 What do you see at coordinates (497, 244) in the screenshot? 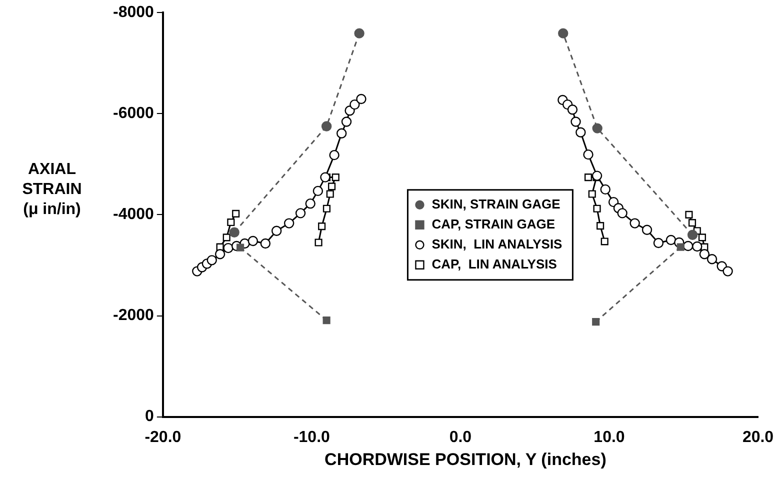
I see `legend-label: SKIN, LIN ANALYSIS` at bounding box center [497, 244].